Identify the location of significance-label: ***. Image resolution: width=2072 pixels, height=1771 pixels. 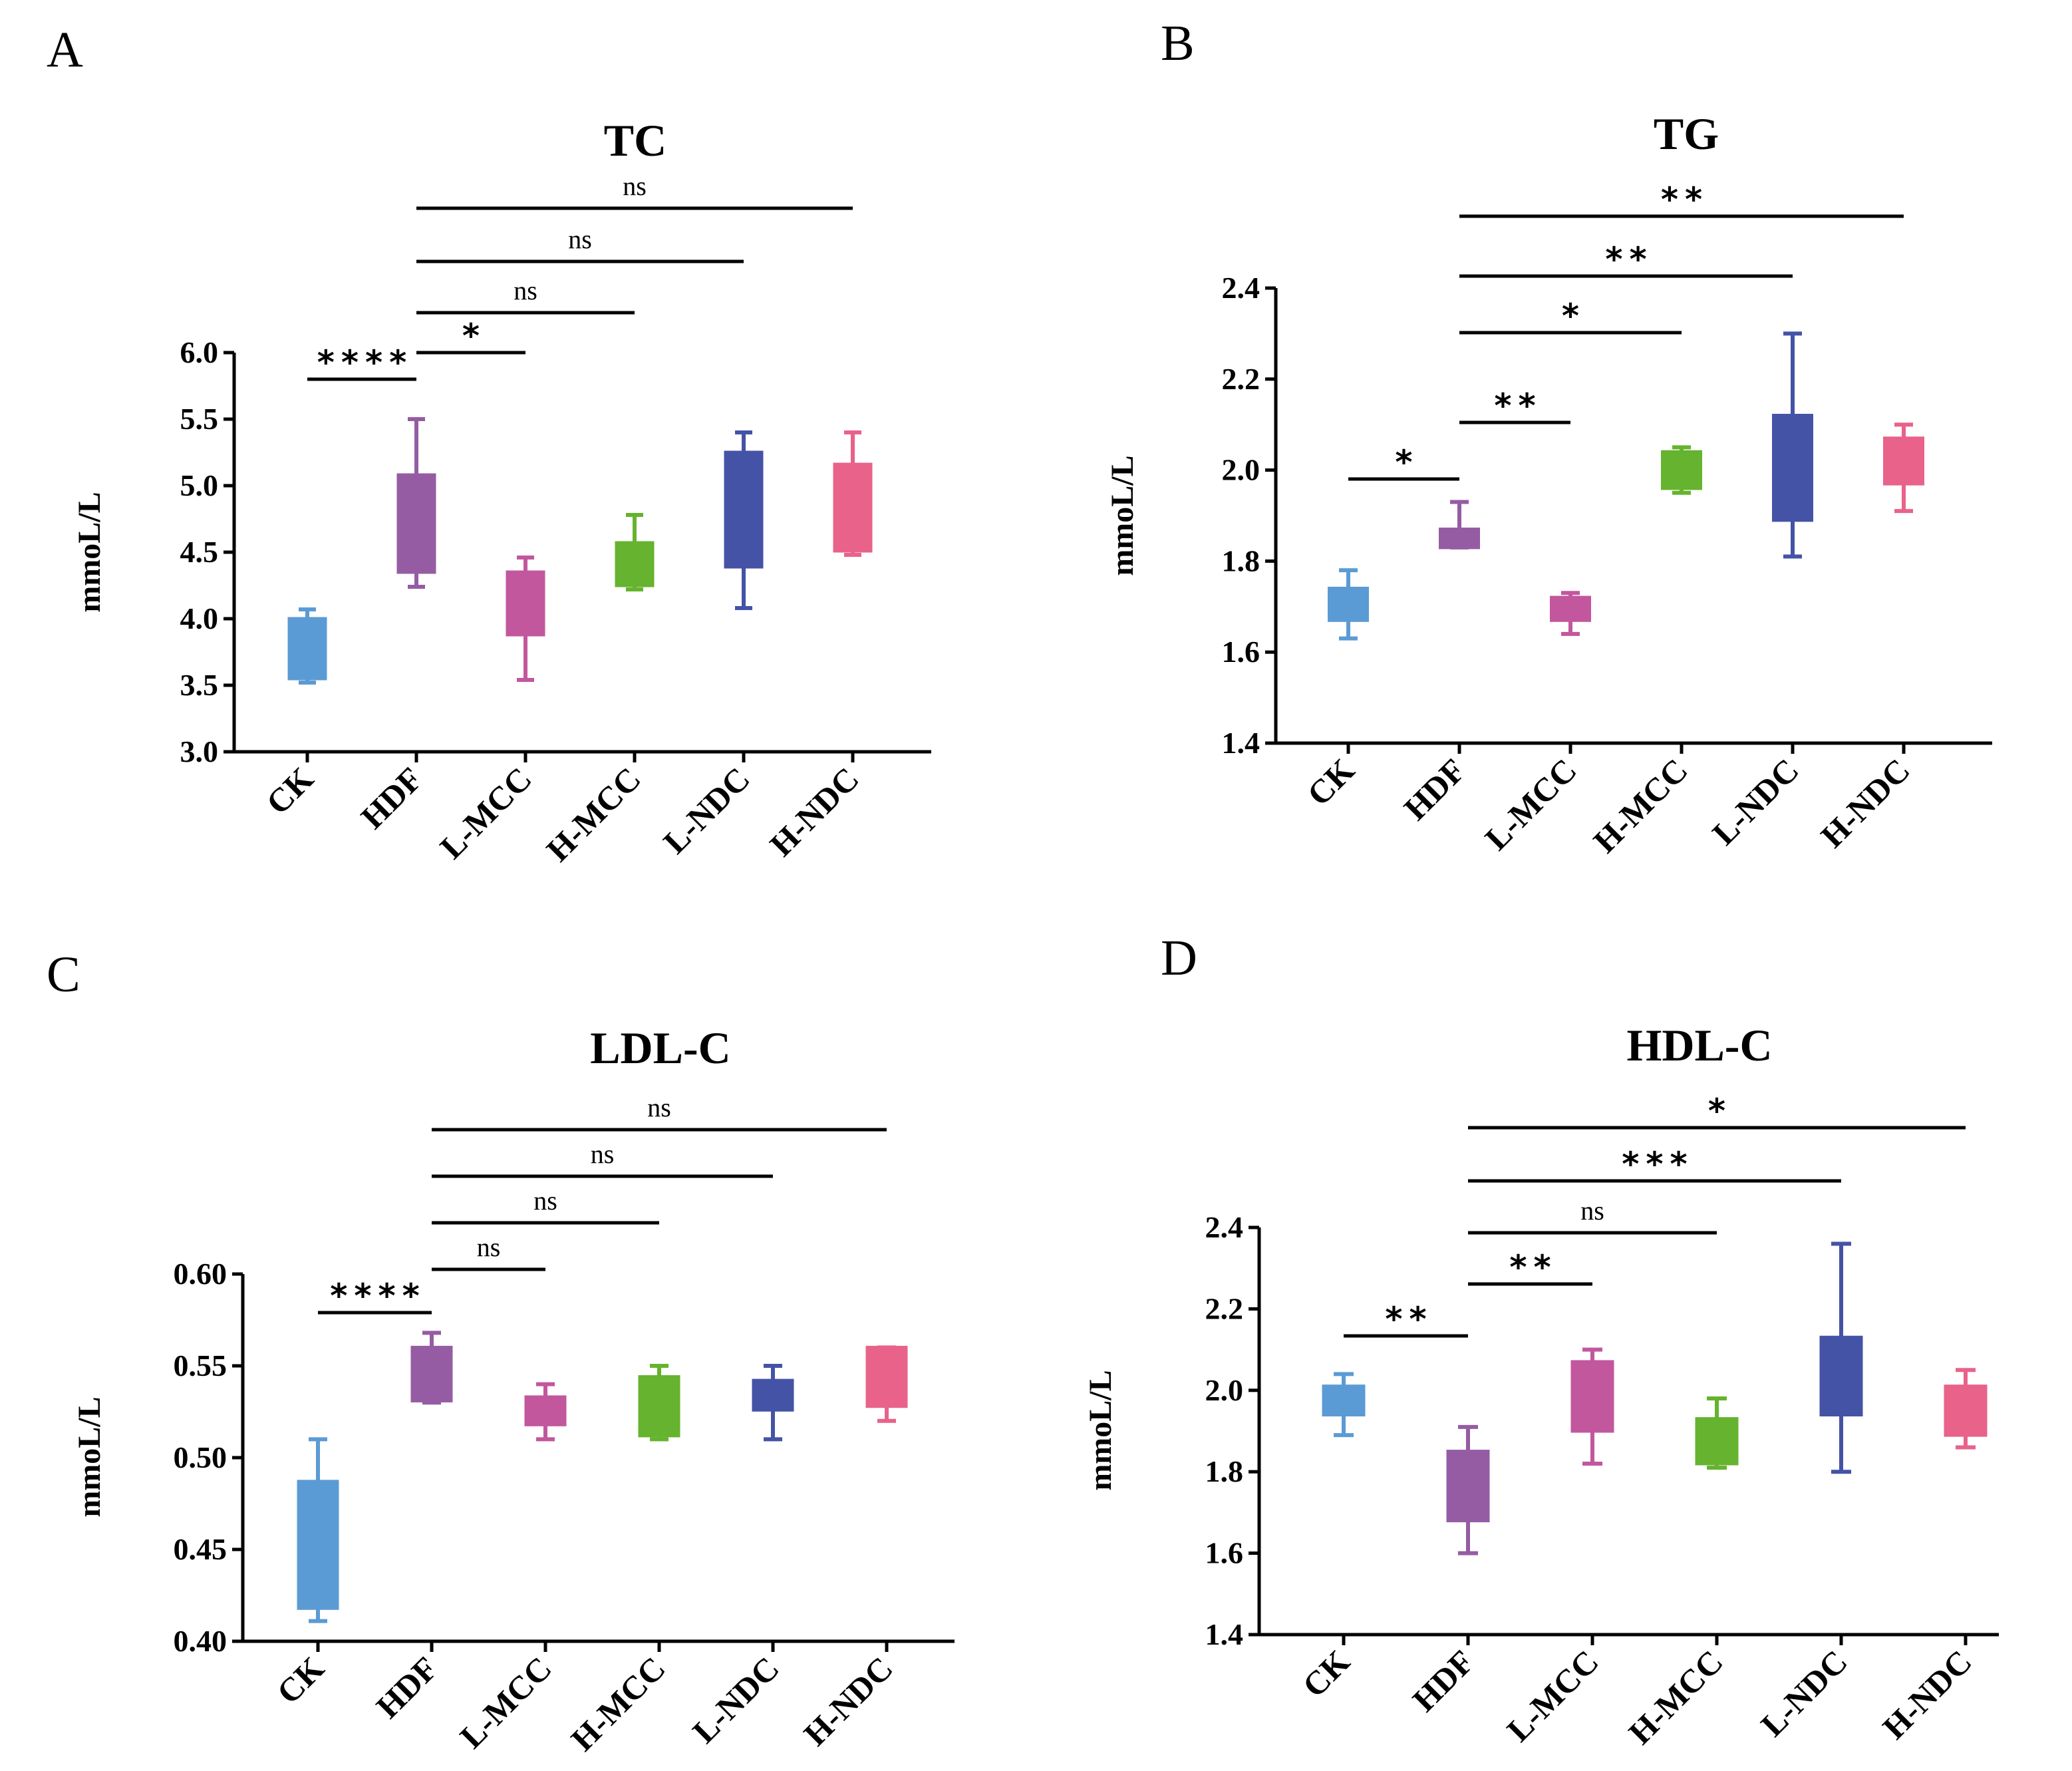
(1658, 1164).